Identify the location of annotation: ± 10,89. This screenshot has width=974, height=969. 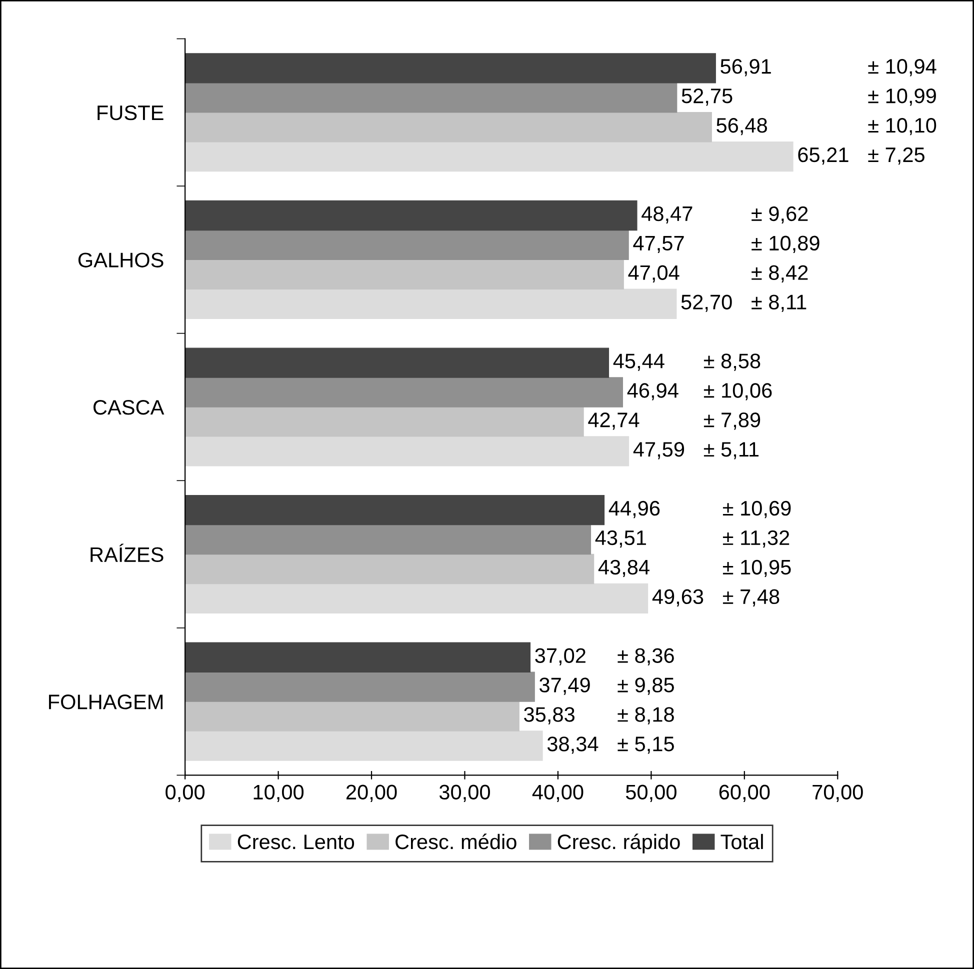
(786, 245).